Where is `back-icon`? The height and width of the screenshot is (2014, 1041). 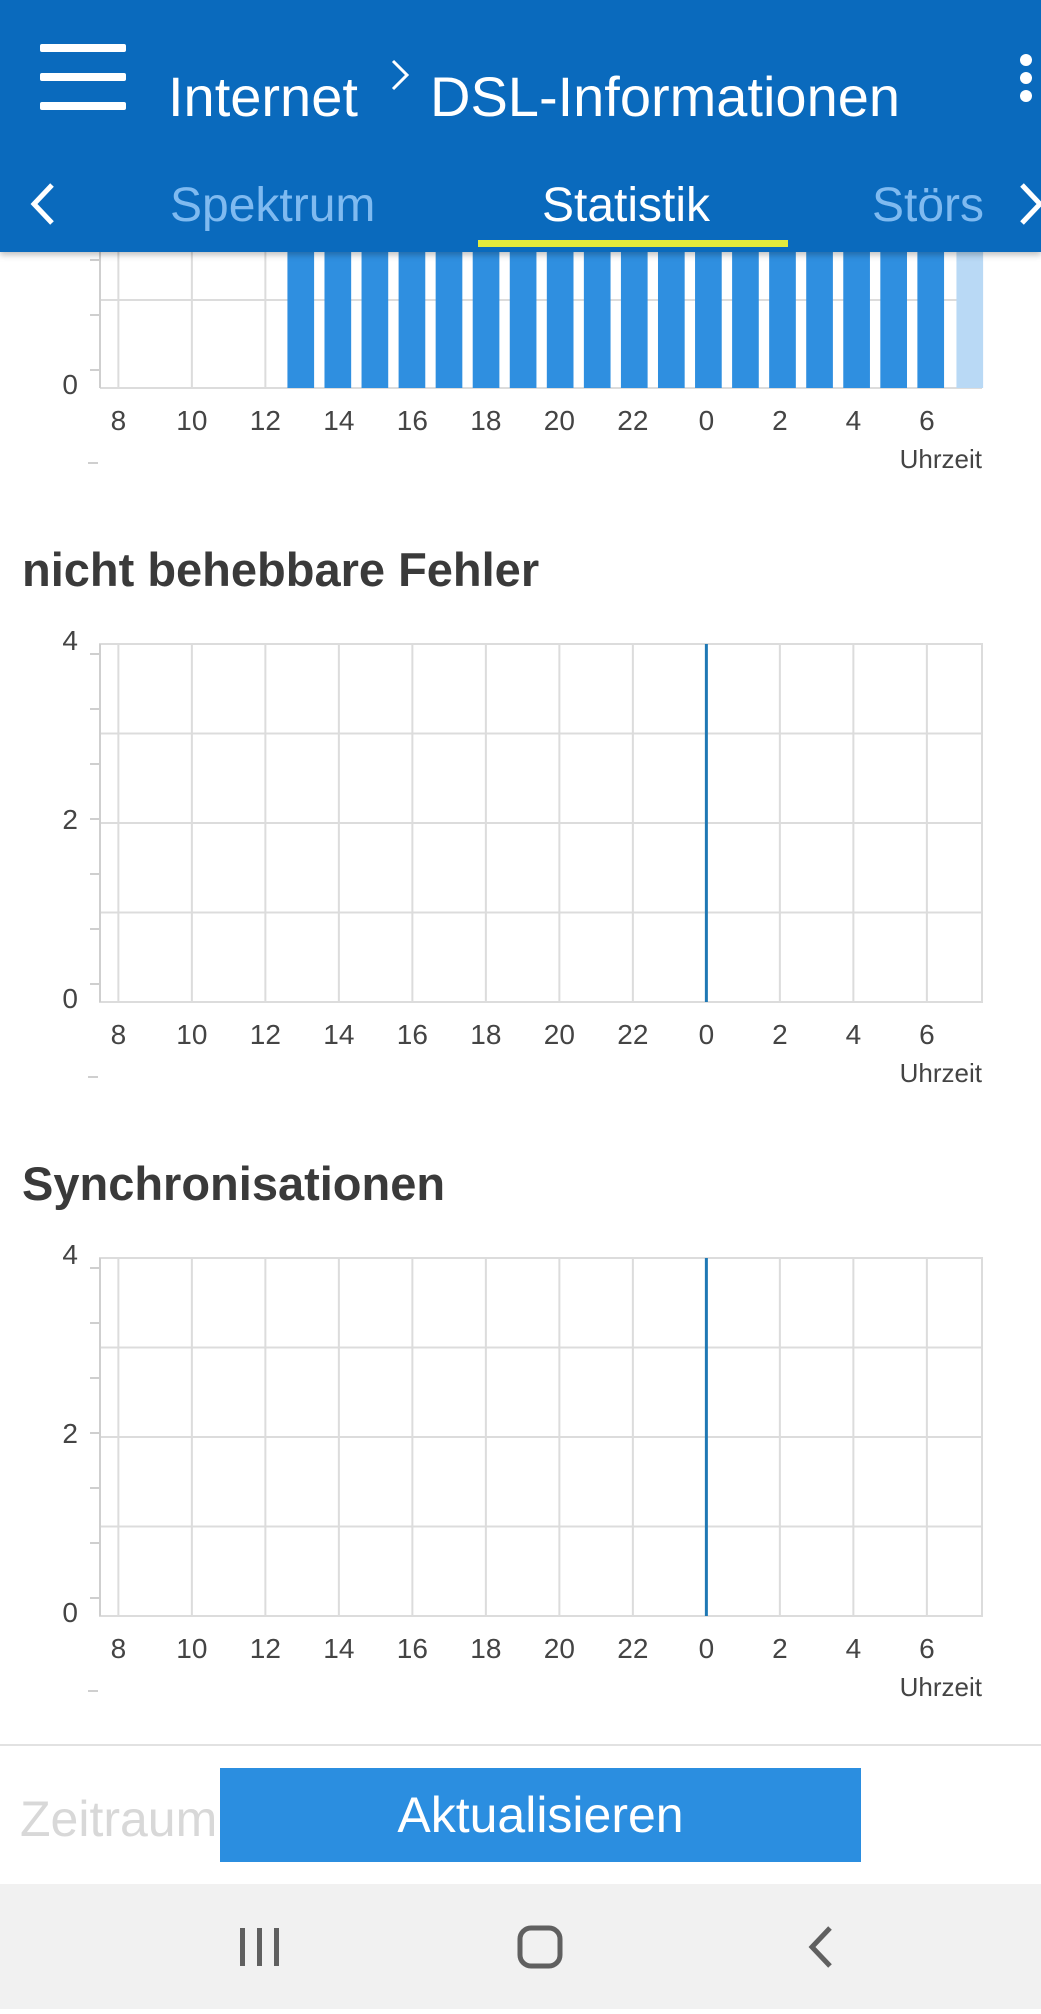 back-icon is located at coordinates (820, 1946).